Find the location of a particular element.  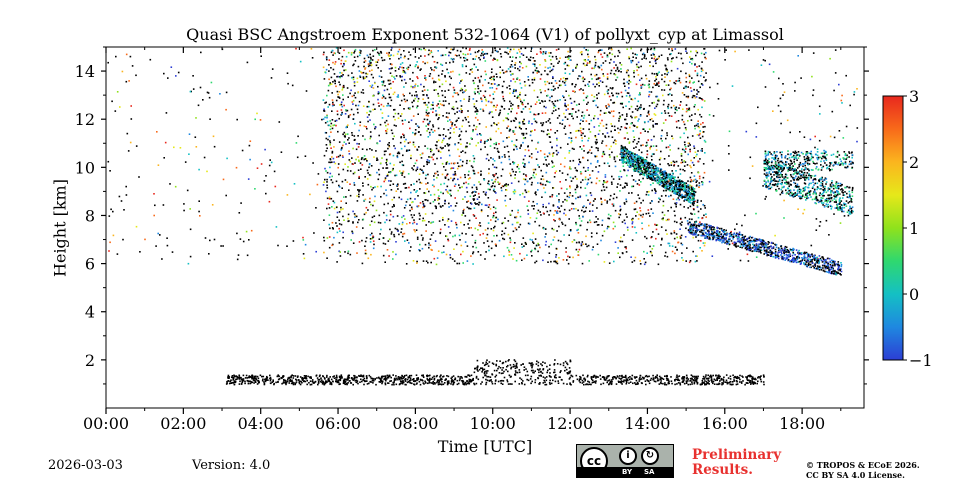

x-tick-label: 10:00 is located at coordinates (493, 423).